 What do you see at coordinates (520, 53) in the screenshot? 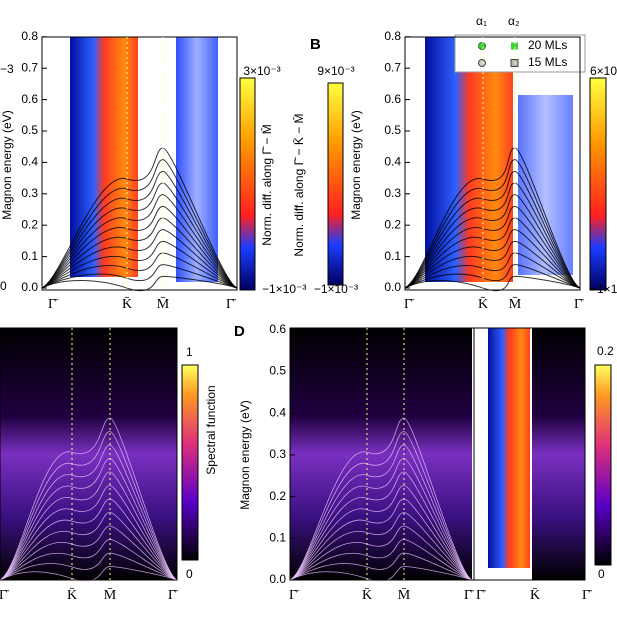
I see `legend-box` at bounding box center [520, 53].